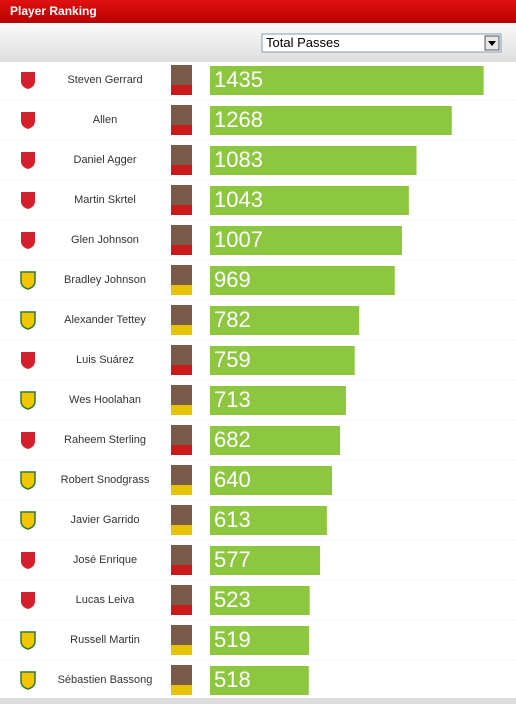 Image resolution: width=516 pixels, height=709 pixels. Describe the element at coordinates (232, 319) in the screenshot. I see `value-label: 782` at that location.